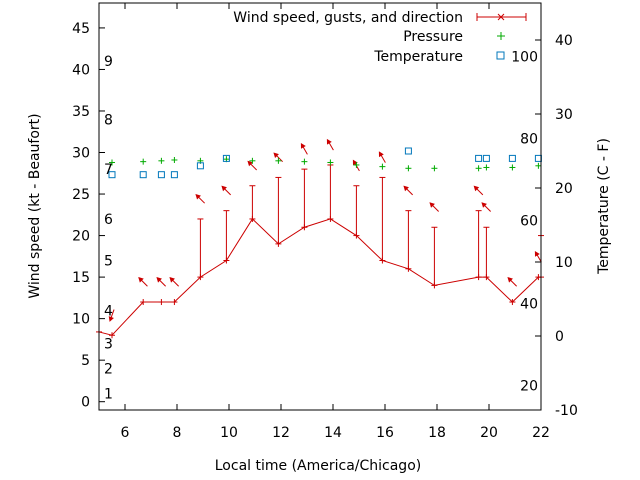 This screenshot has height=480, width=640. Describe the element at coordinates (81, 154) in the screenshot. I see `y-tick-label: 30` at that location.